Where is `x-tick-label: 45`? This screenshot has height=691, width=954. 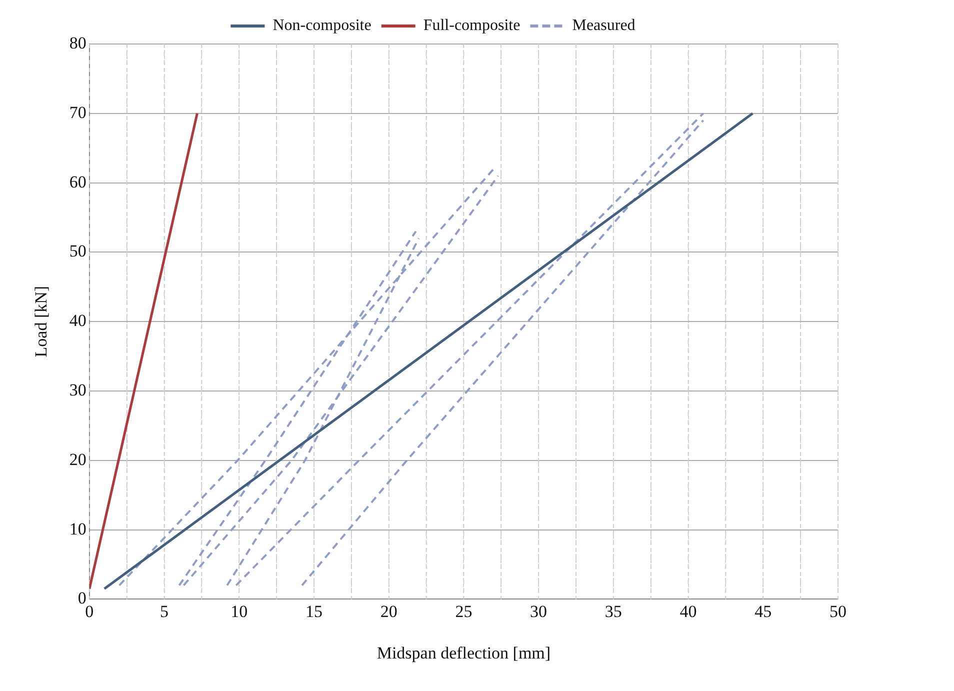
x-tick-label: 45 is located at coordinates (763, 611).